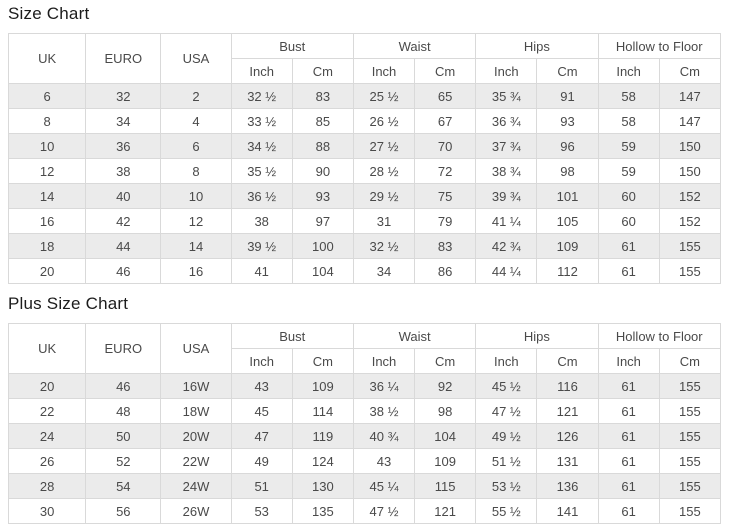  I want to click on table-row: 10 36 6 34 ½ 88 27 ½ 70 37 ¾ 96 59 150, so click(364, 146).